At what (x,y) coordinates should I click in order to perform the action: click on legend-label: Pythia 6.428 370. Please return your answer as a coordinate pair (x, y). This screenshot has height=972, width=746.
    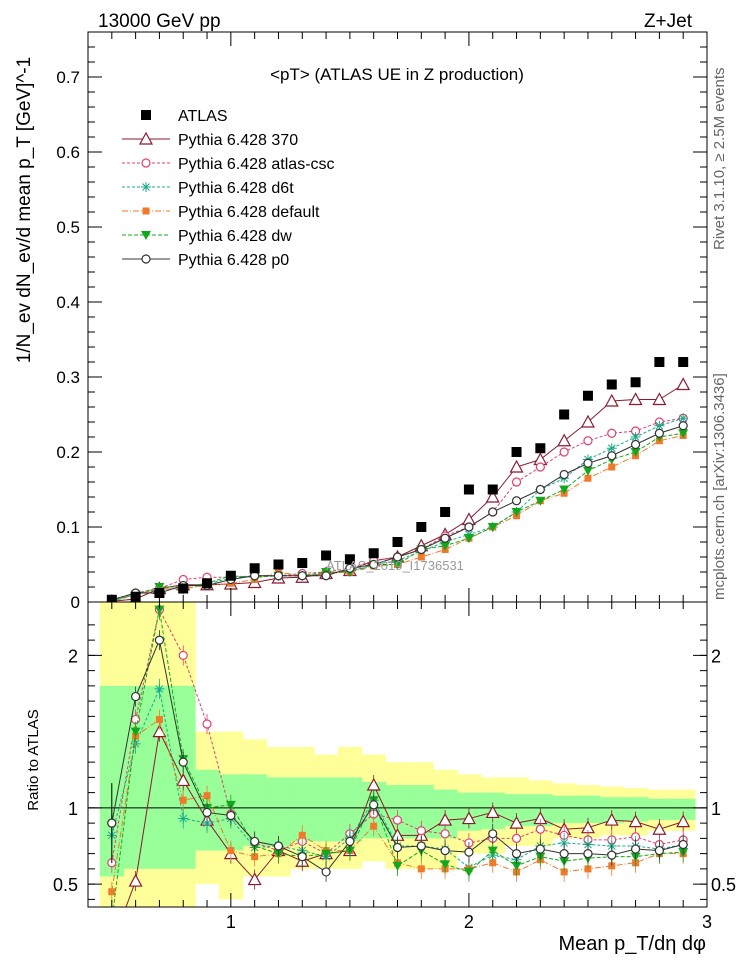
    Looking at the image, I should click on (238, 140).